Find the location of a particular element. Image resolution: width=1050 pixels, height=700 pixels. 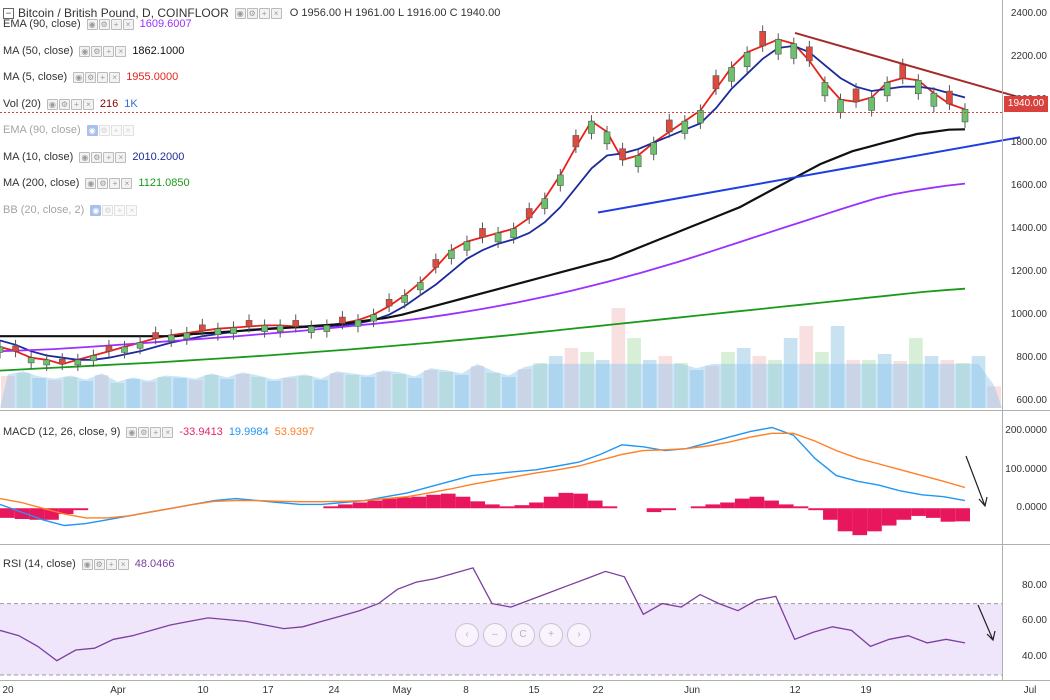

indicator-value: 1121.0850 is located at coordinates (164, 183).